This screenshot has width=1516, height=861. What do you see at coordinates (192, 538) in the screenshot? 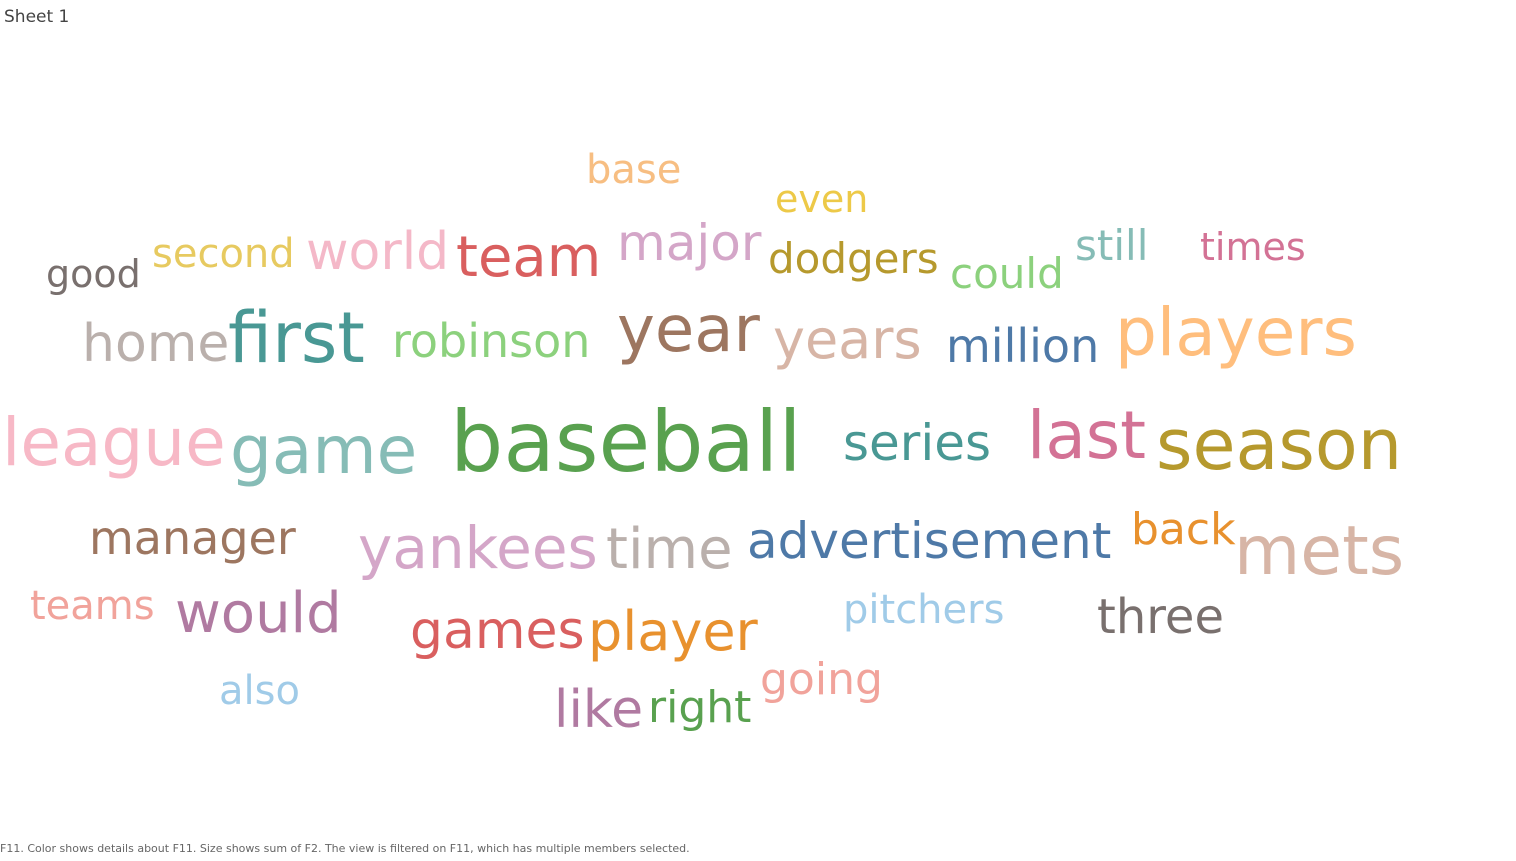
I see `word-manager: manager` at bounding box center [192, 538].